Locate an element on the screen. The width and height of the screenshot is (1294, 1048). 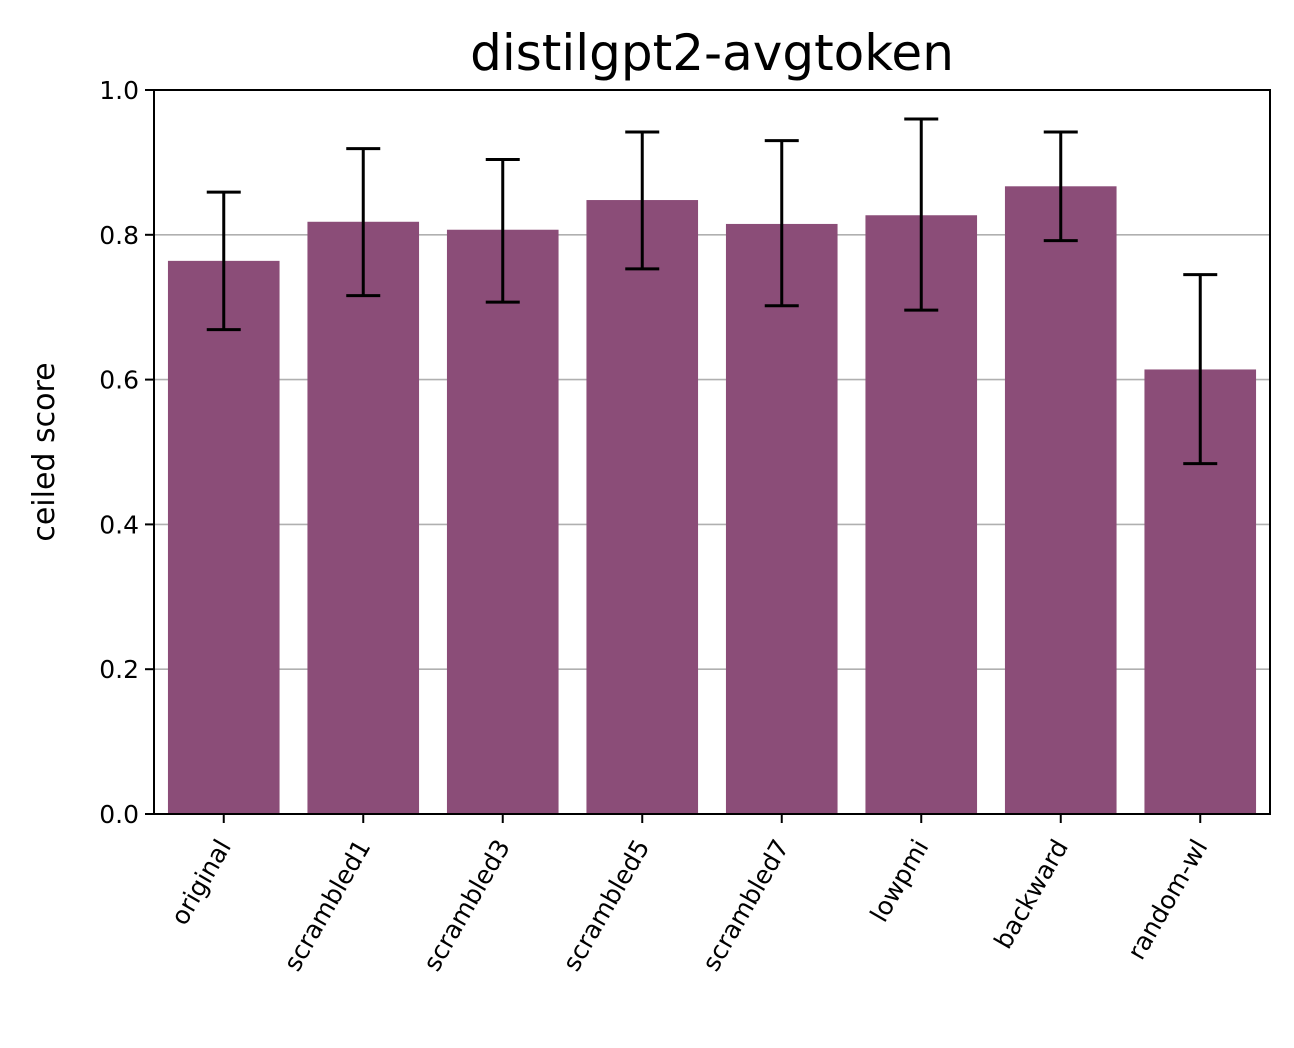
bar-lowpmi is located at coordinates (921, 514).